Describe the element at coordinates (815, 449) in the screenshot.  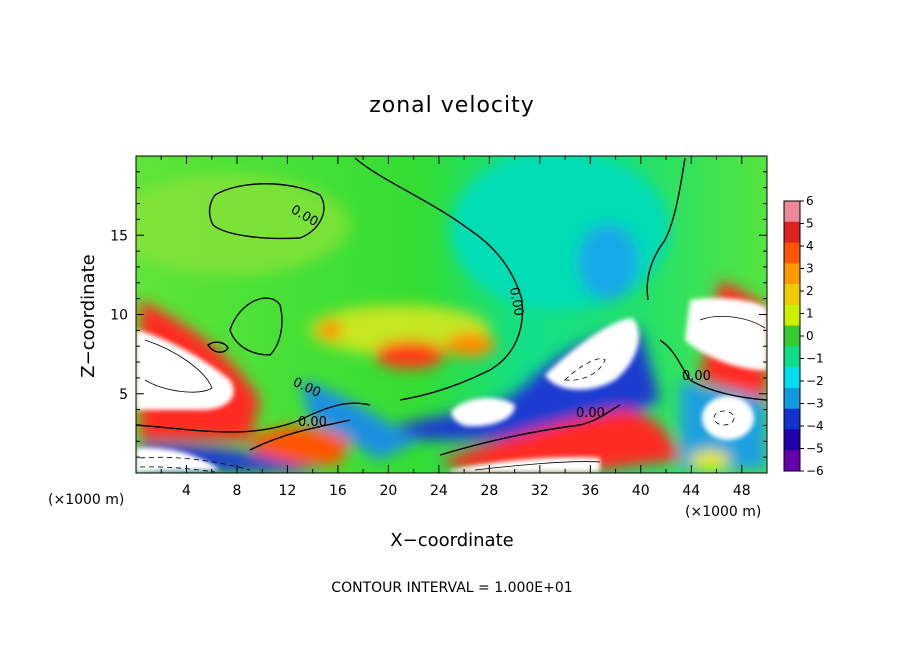
I see `colorbar-tick-label: −5` at that location.